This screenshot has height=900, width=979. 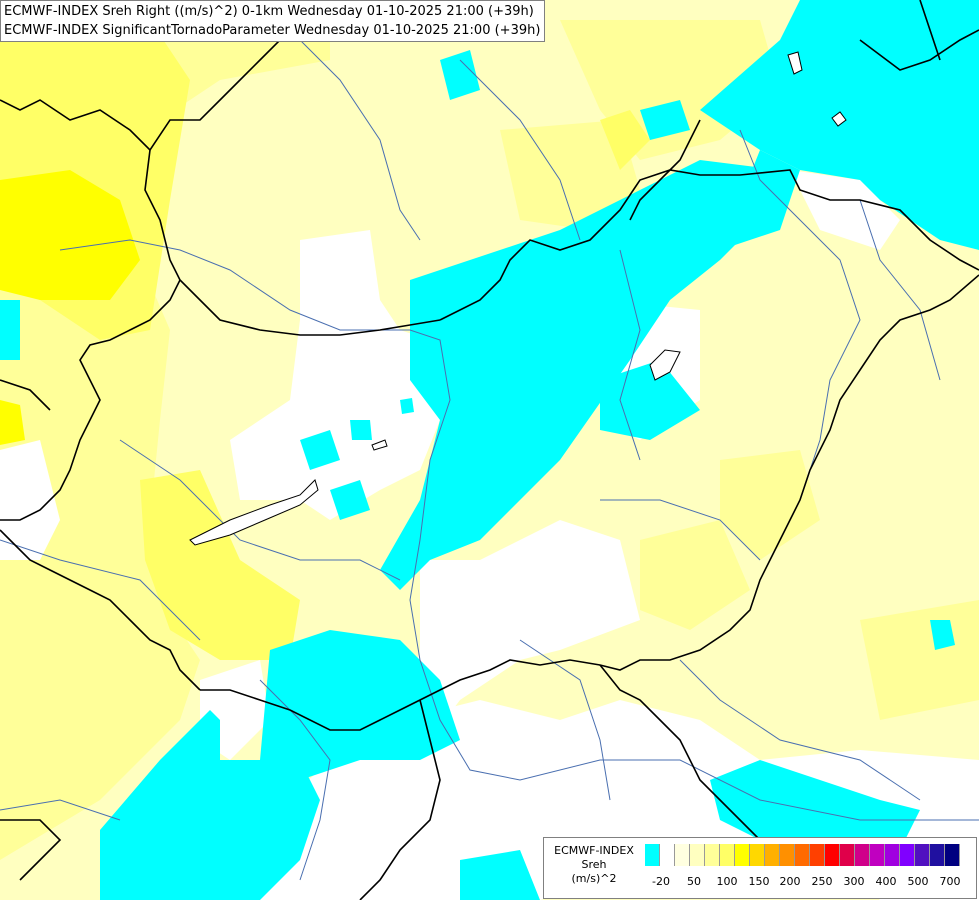 What do you see at coordinates (70, 307) in the screenshot?
I see `field-bright-yellow` at bounding box center [70, 307].